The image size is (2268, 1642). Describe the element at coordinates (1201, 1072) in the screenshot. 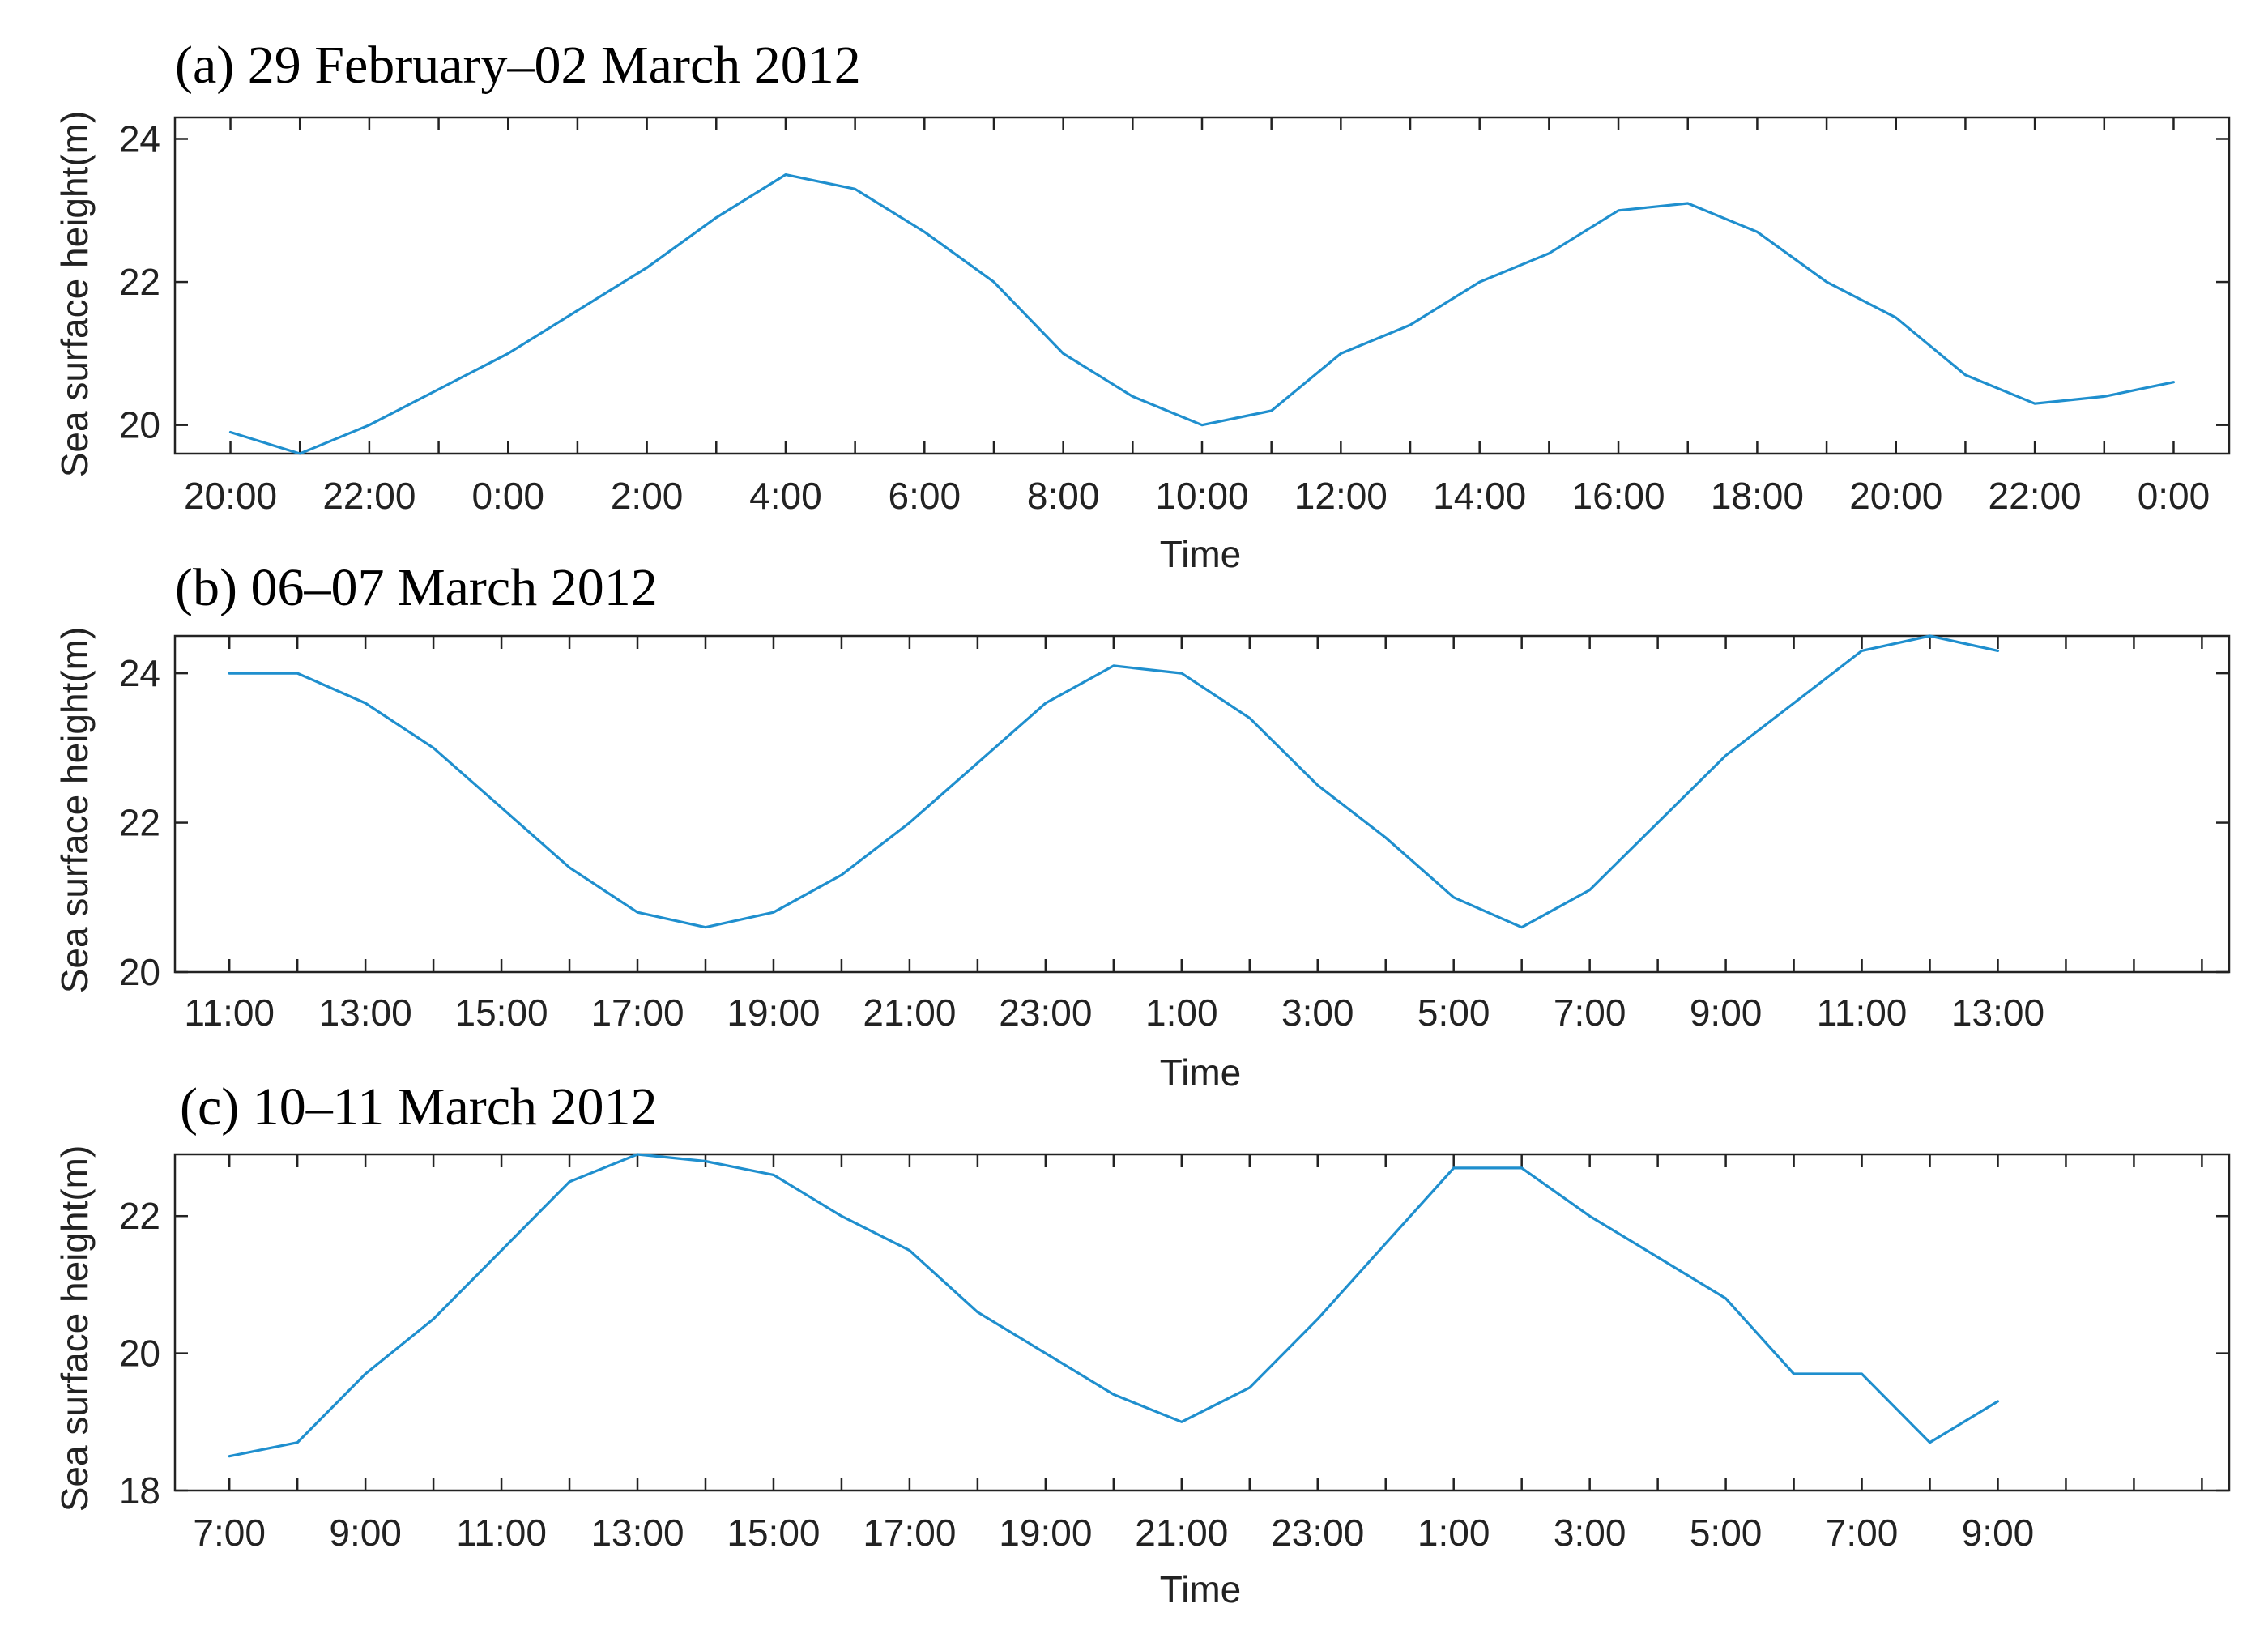

I see `panel-b-xlabel: Time` at that location.